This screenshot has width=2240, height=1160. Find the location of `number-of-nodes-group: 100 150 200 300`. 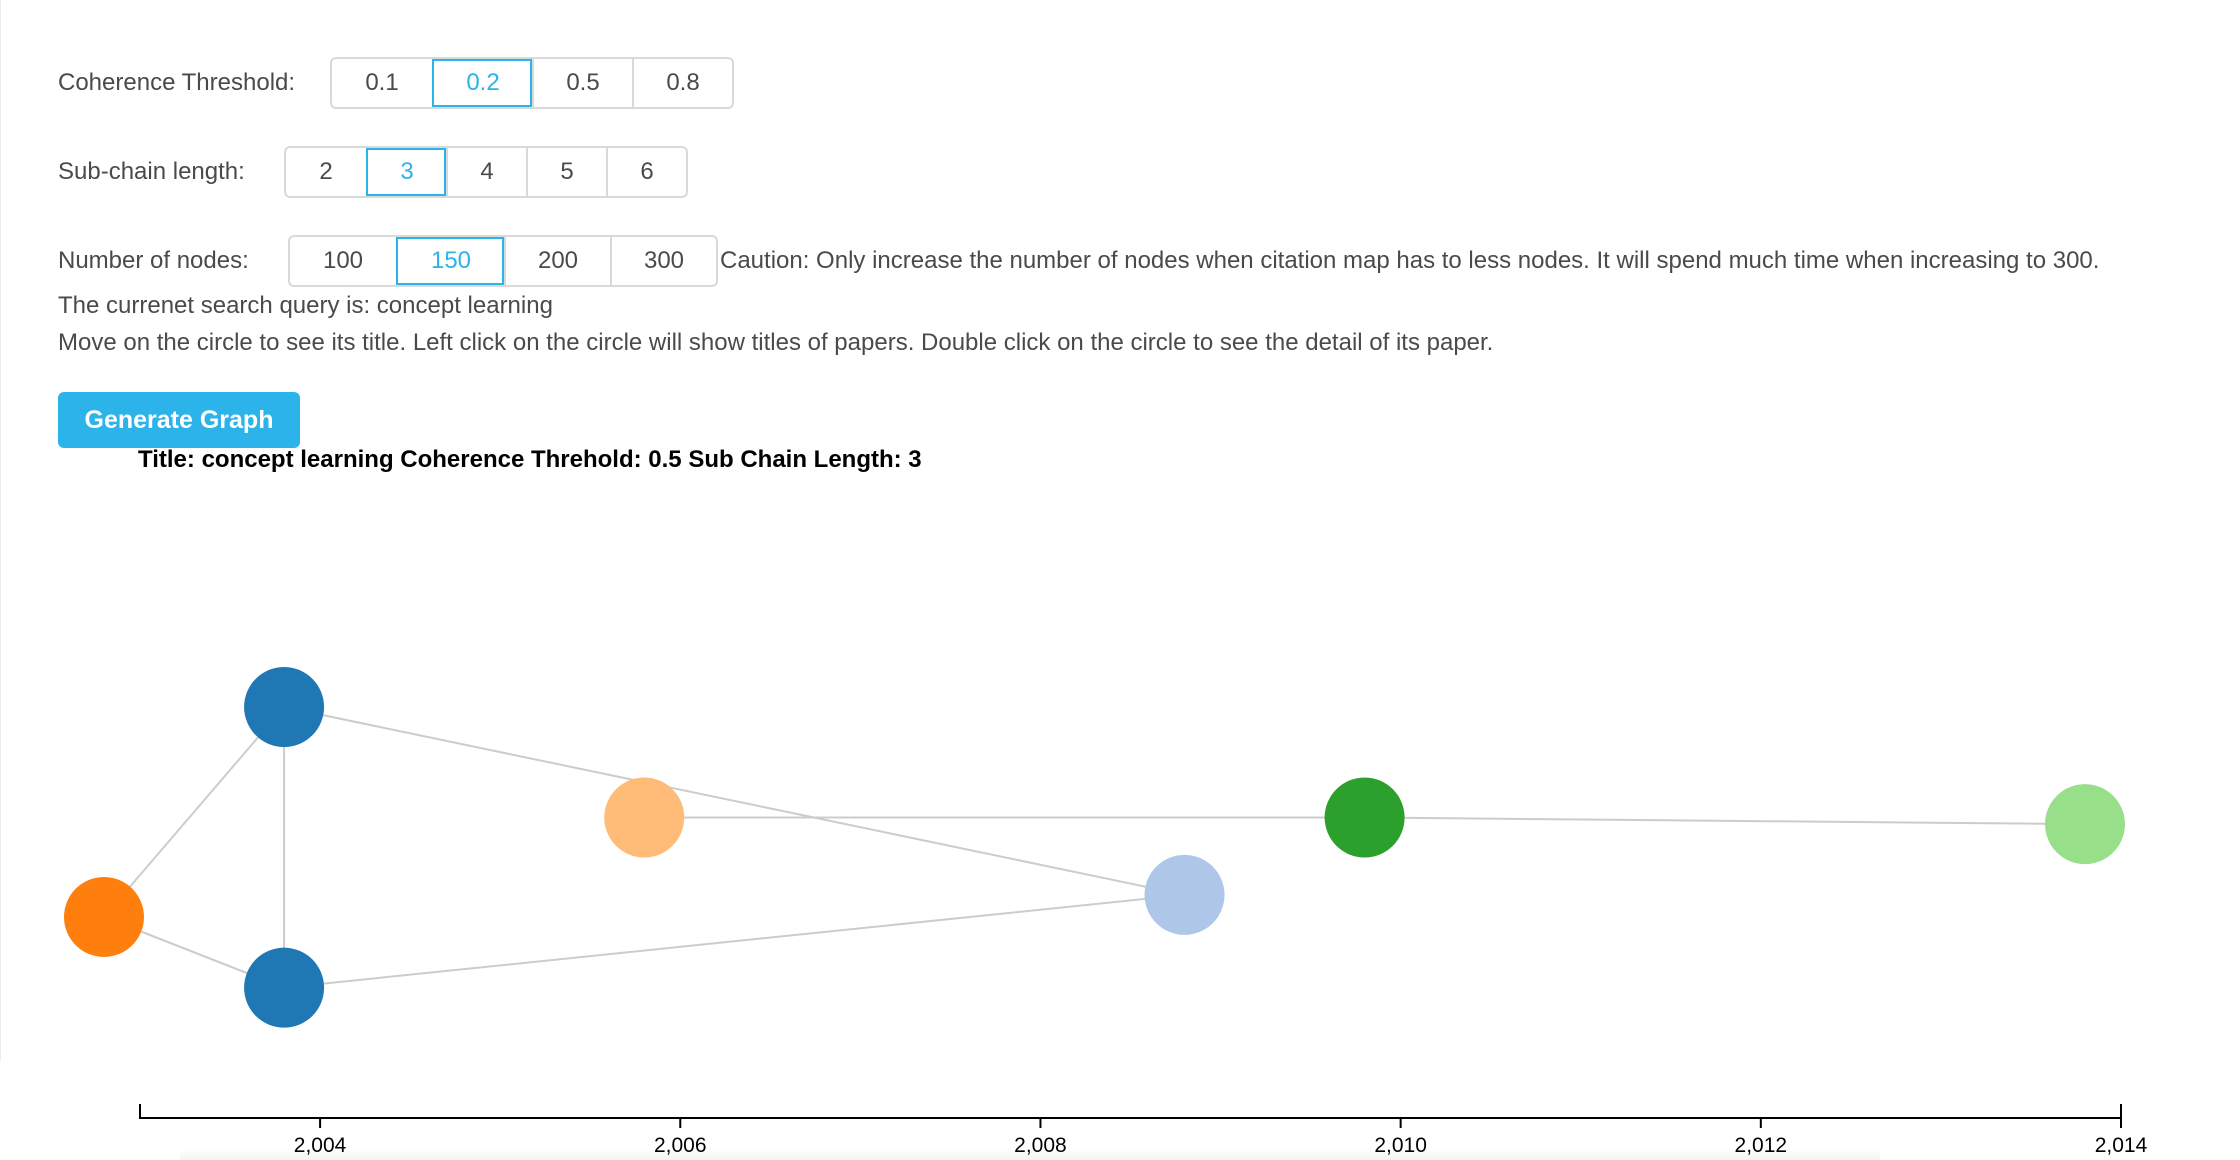

number-of-nodes-group: 100 150 200 300 is located at coordinates (503, 261).